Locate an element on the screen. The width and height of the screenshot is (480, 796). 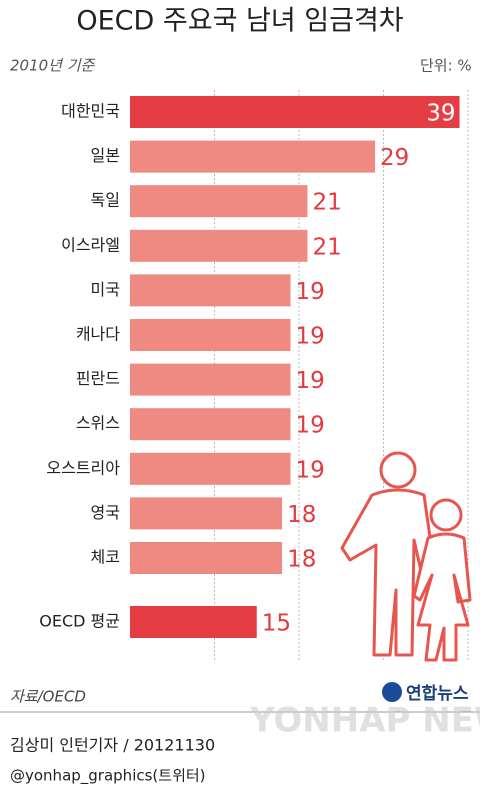
logo: 연합뉴스 is located at coordinates (437, 693).